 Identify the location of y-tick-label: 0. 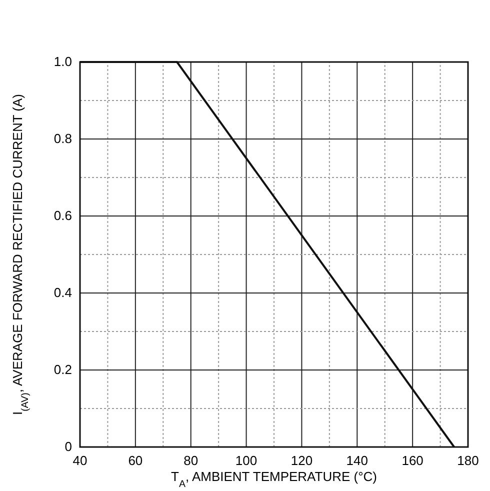
(68, 446).